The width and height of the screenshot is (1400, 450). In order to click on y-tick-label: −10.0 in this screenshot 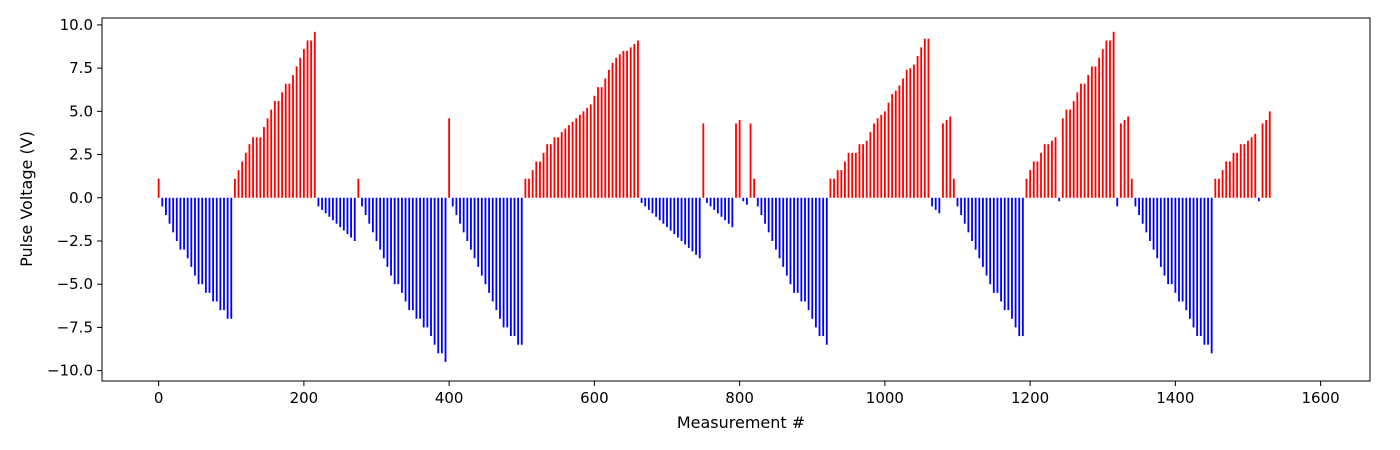, I will do `click(70, 371)`.